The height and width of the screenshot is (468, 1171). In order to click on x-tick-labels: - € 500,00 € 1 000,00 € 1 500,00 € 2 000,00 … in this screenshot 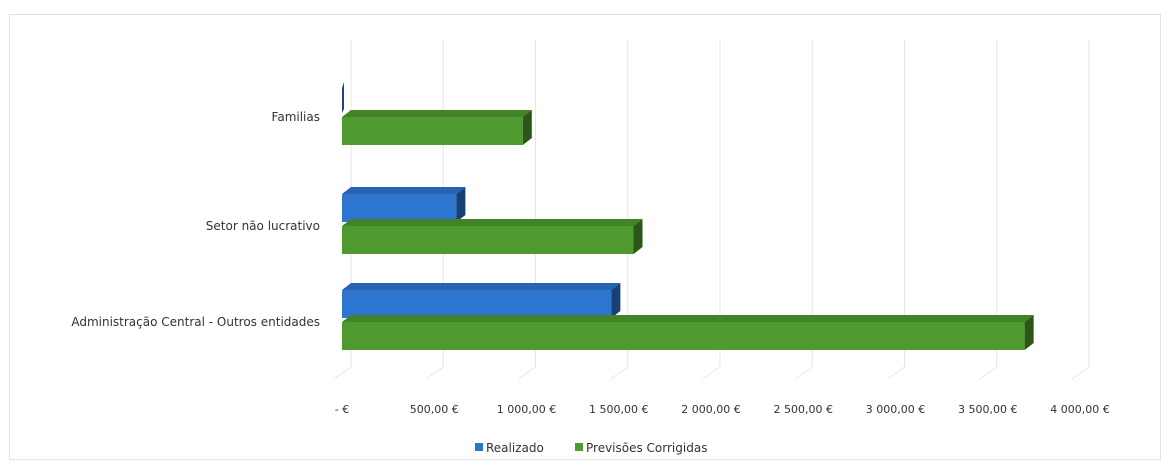, I will do `click(722, 409)`.